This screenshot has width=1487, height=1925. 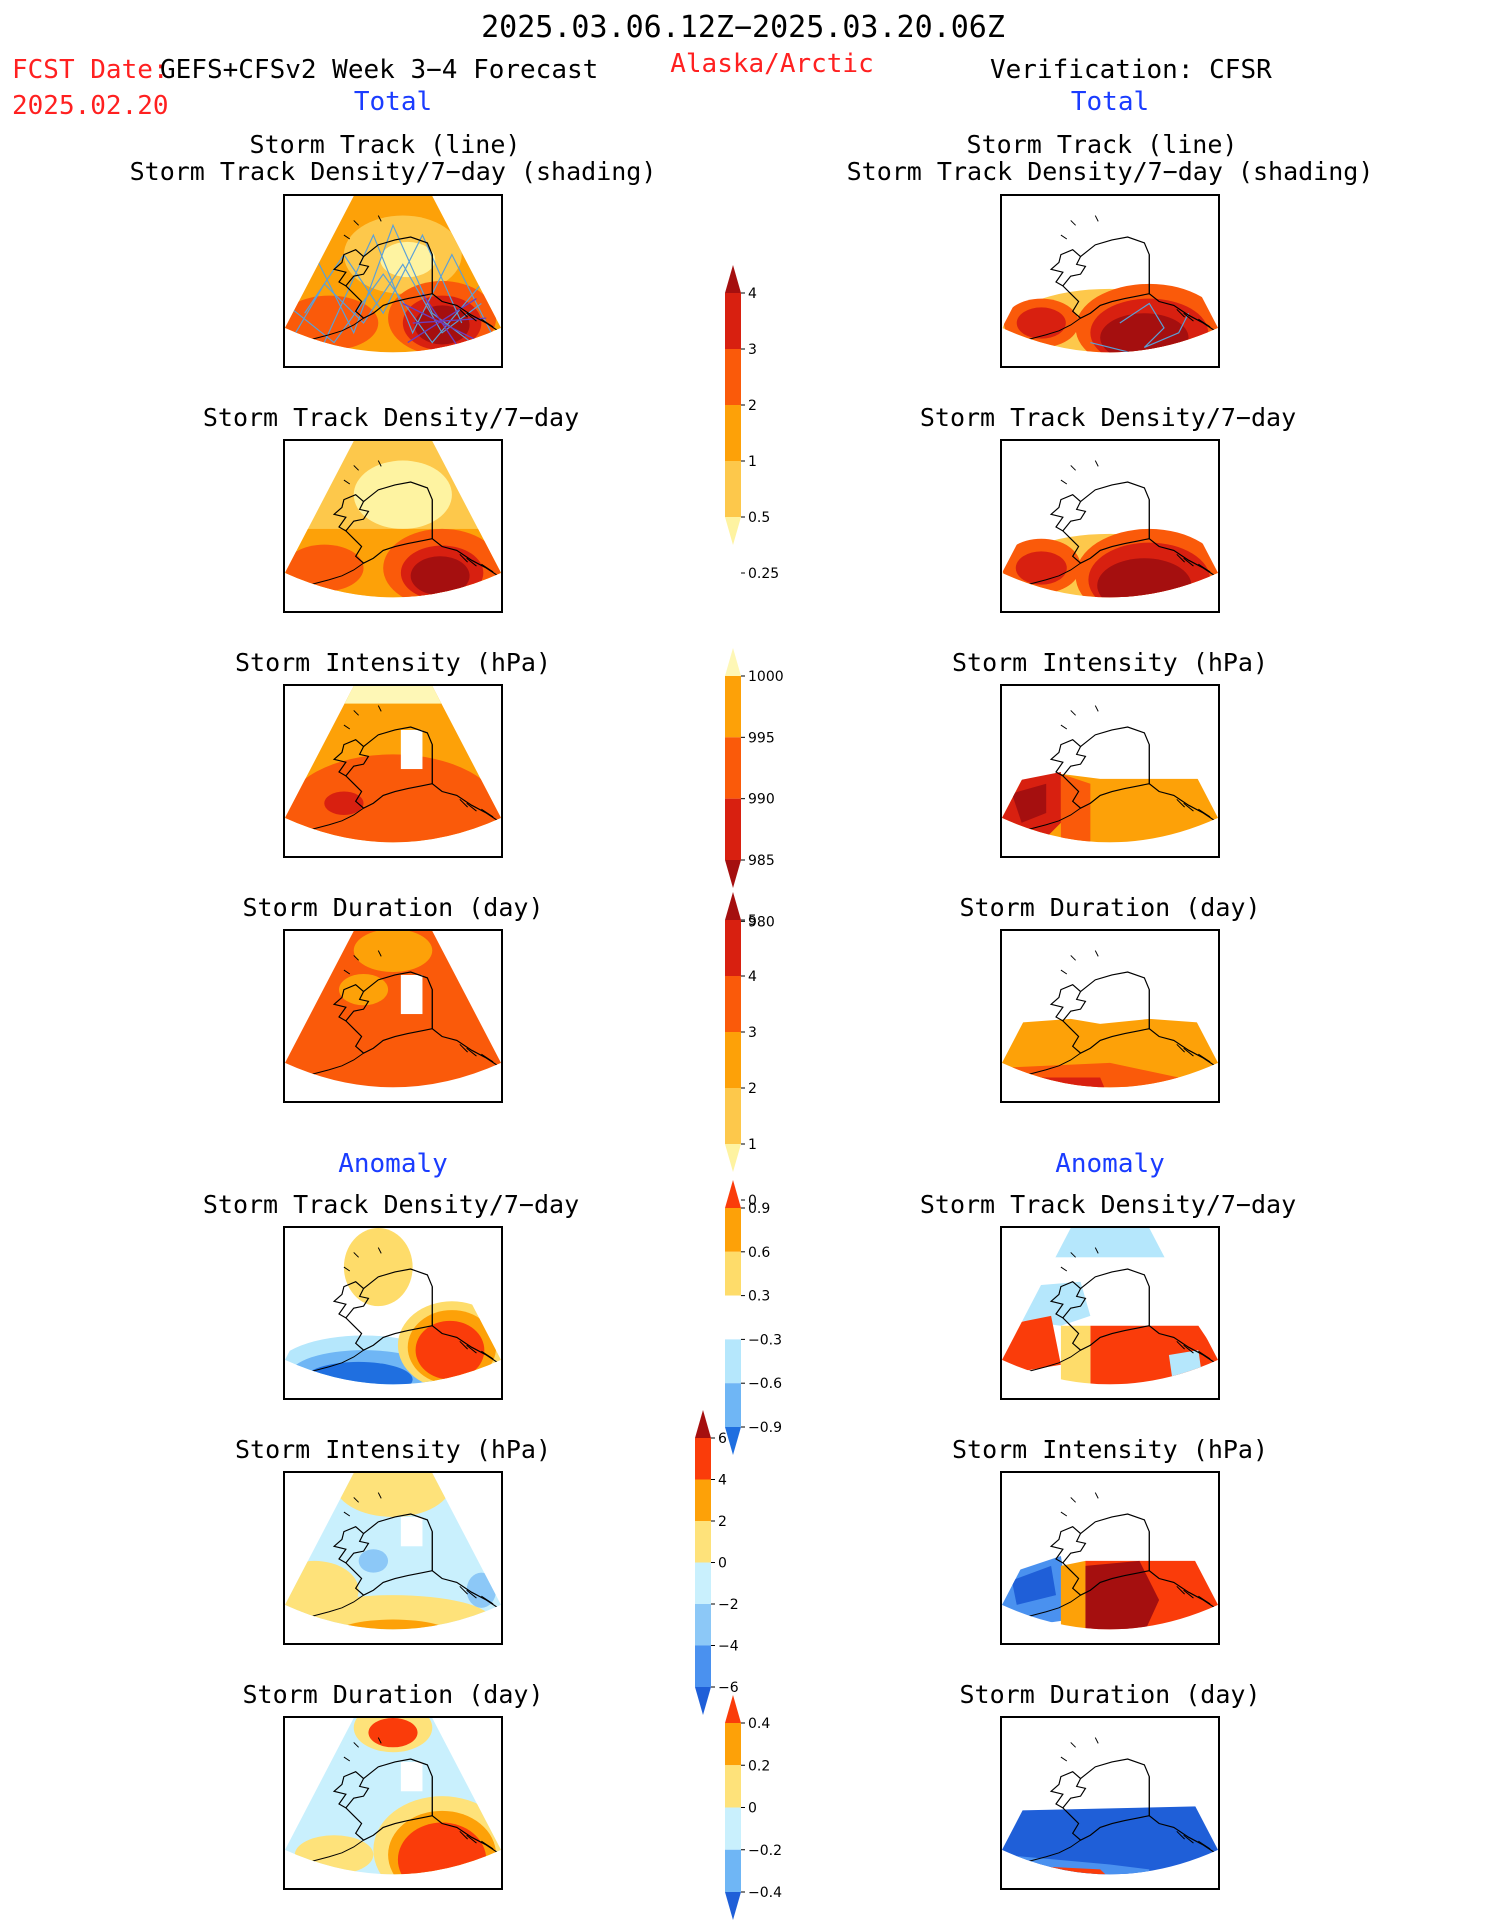 What do you see at coordinates (1110, 1313) in the screenshot?
I see `right-map-anom-density` at bounding box center [1110, 1313].